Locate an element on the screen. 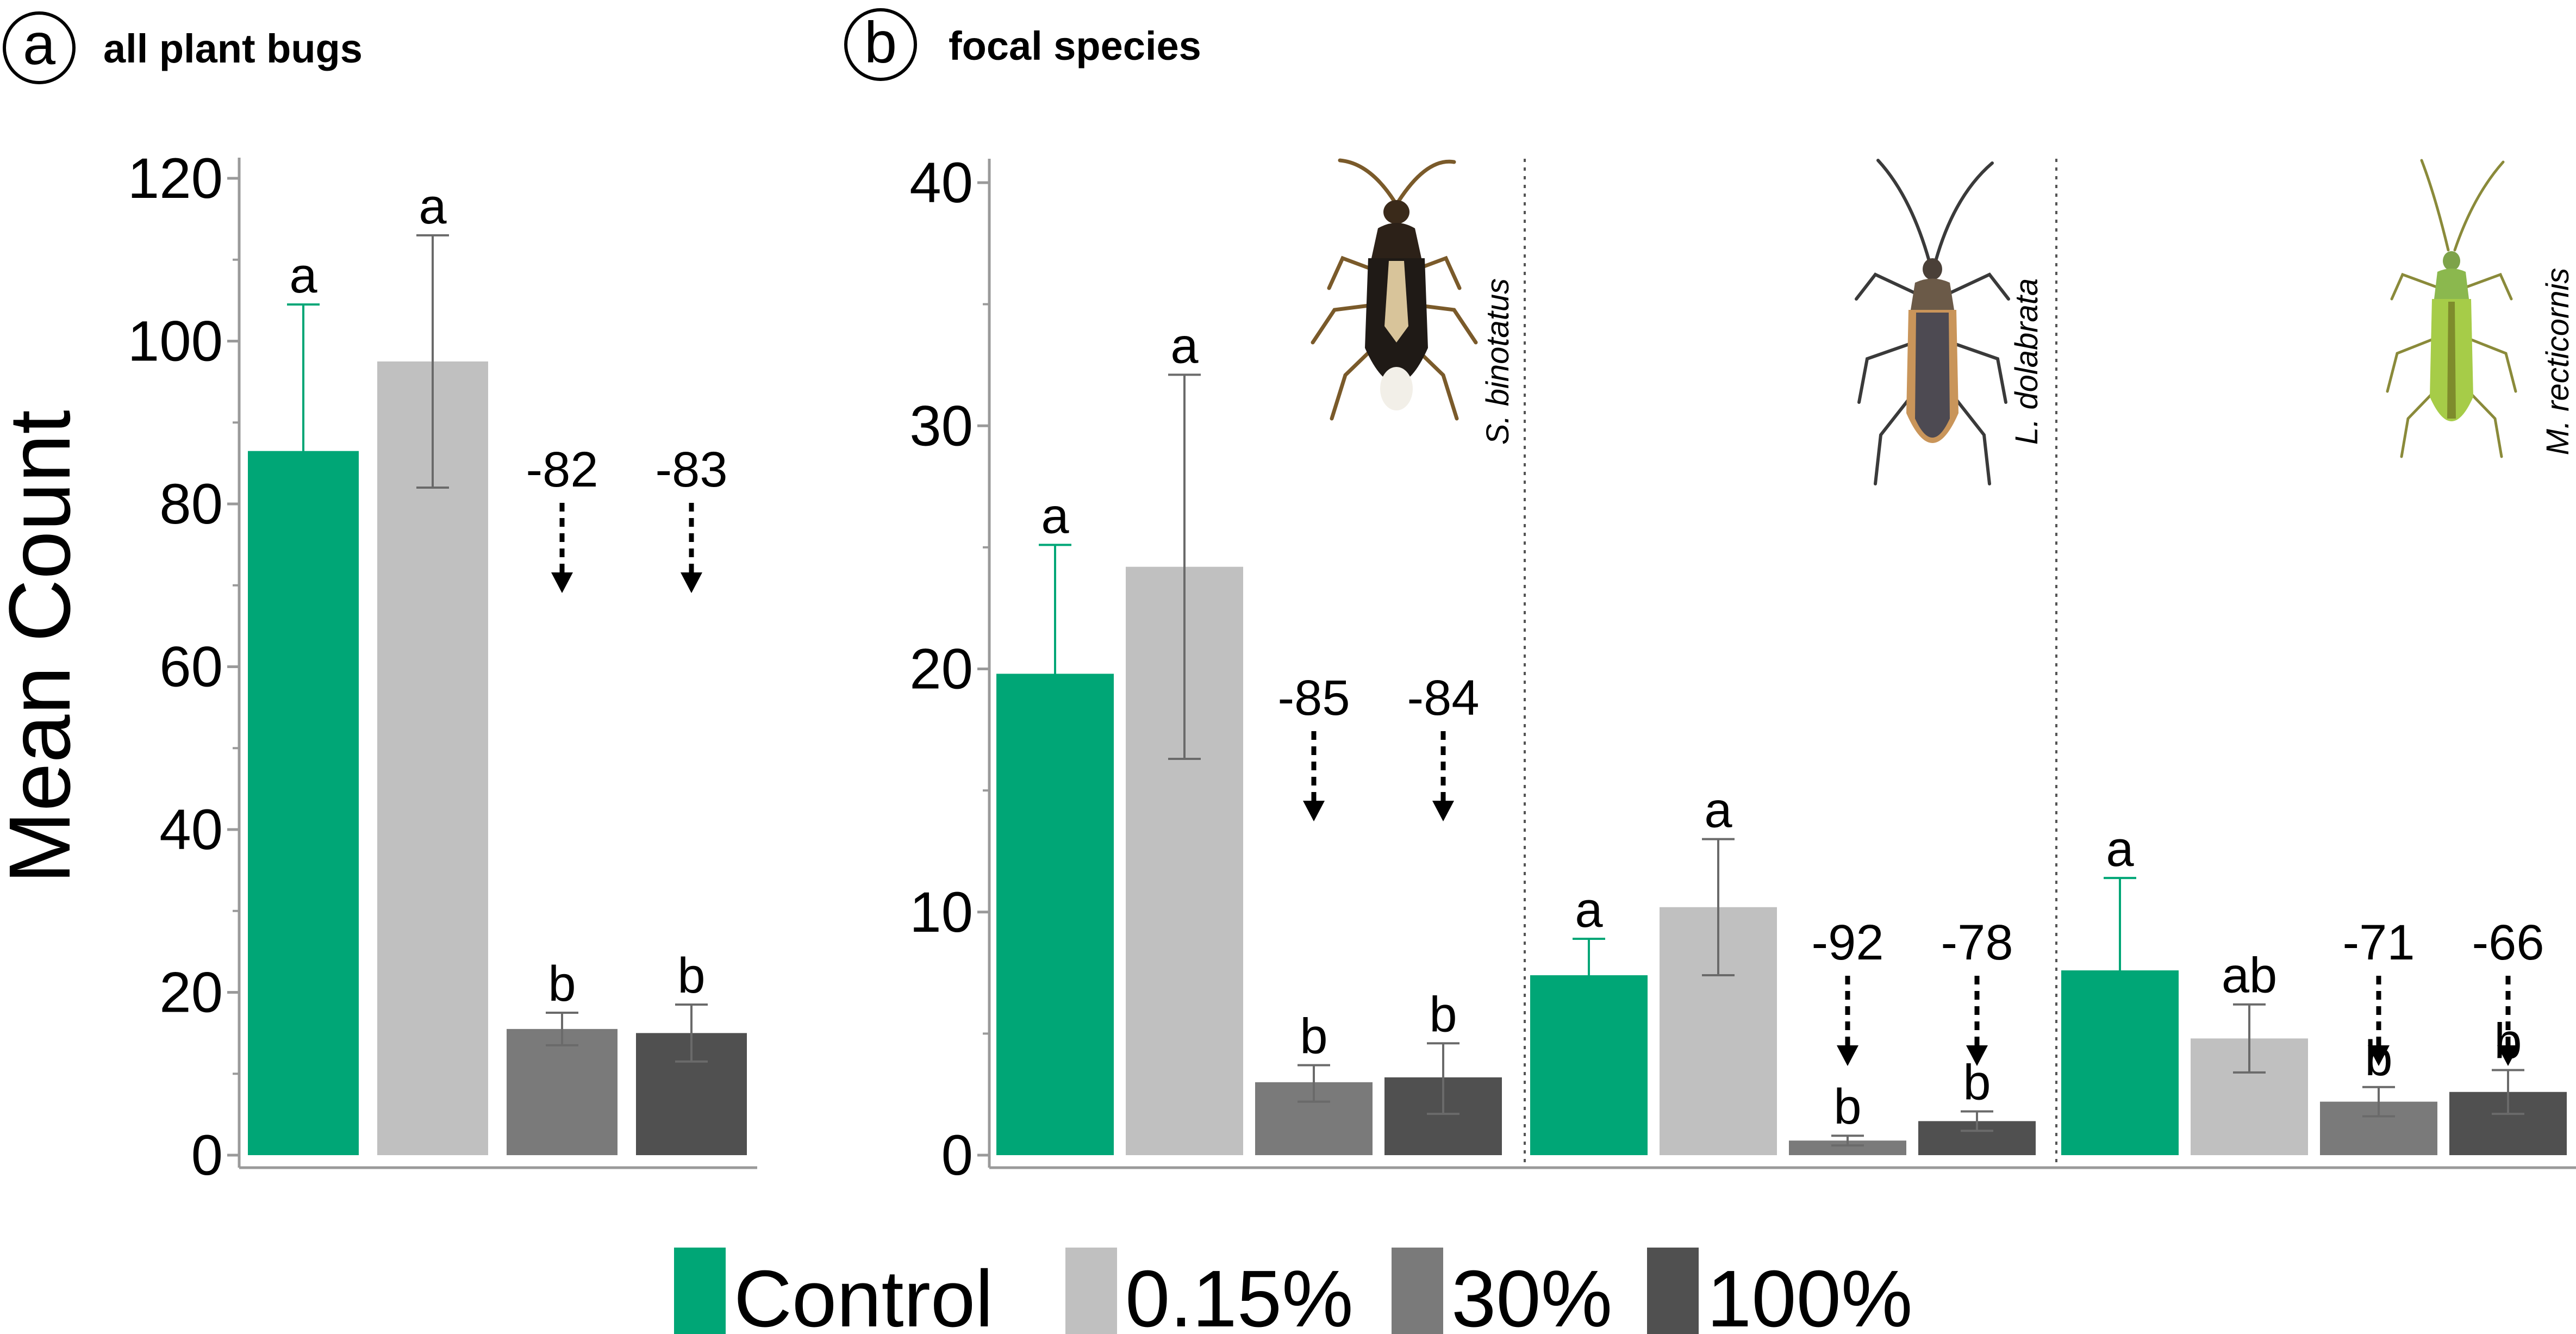 This screenshot has height=1334, width=2576. bar-30pct is located at coordinates (562, 1091).